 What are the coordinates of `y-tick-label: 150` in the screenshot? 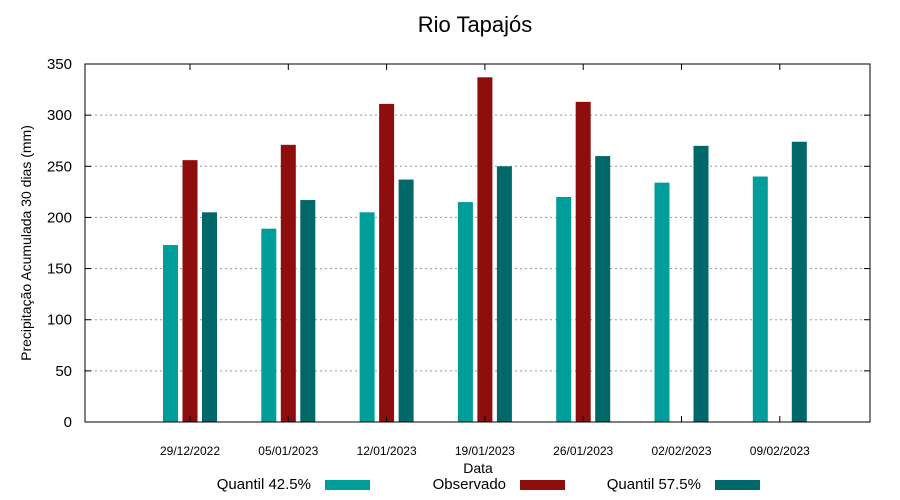 It's located at (59, 269).